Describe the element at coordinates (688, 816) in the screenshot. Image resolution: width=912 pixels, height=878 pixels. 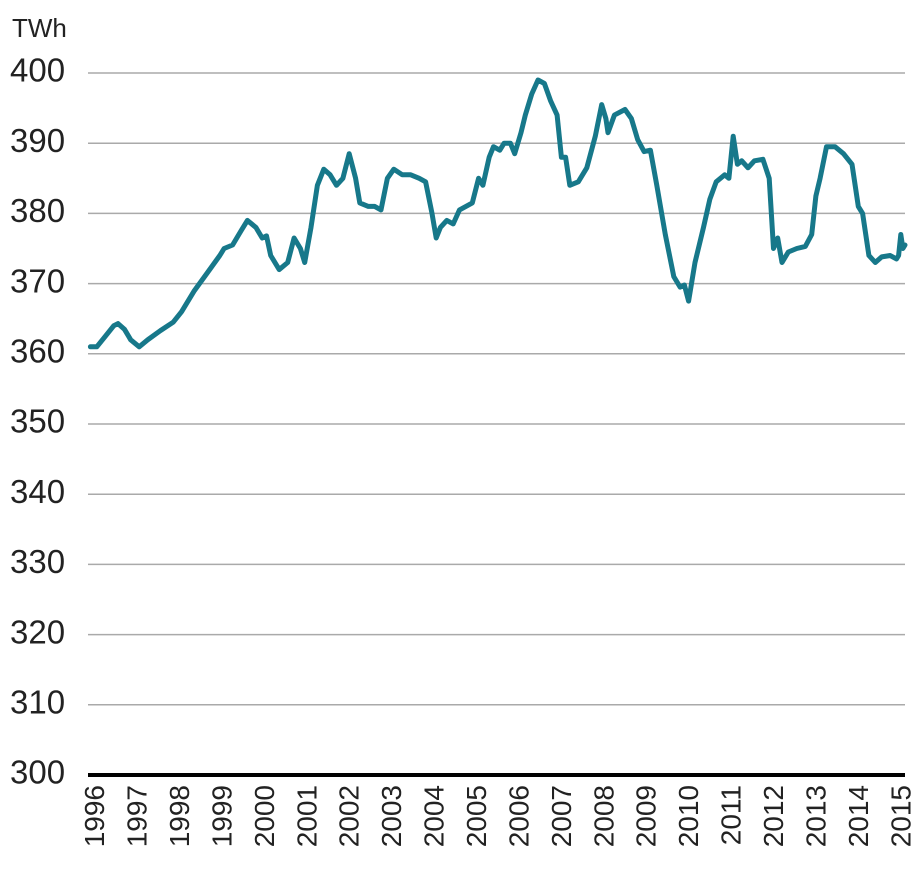
I see `x-tick-label: 2010` at that location.